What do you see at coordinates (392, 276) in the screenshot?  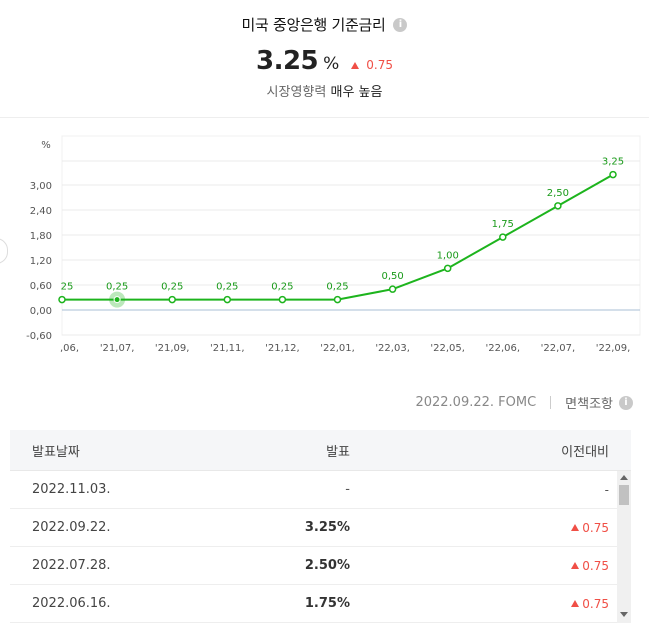 I see `data-label: 0,50` at bounding box center [392, 276].